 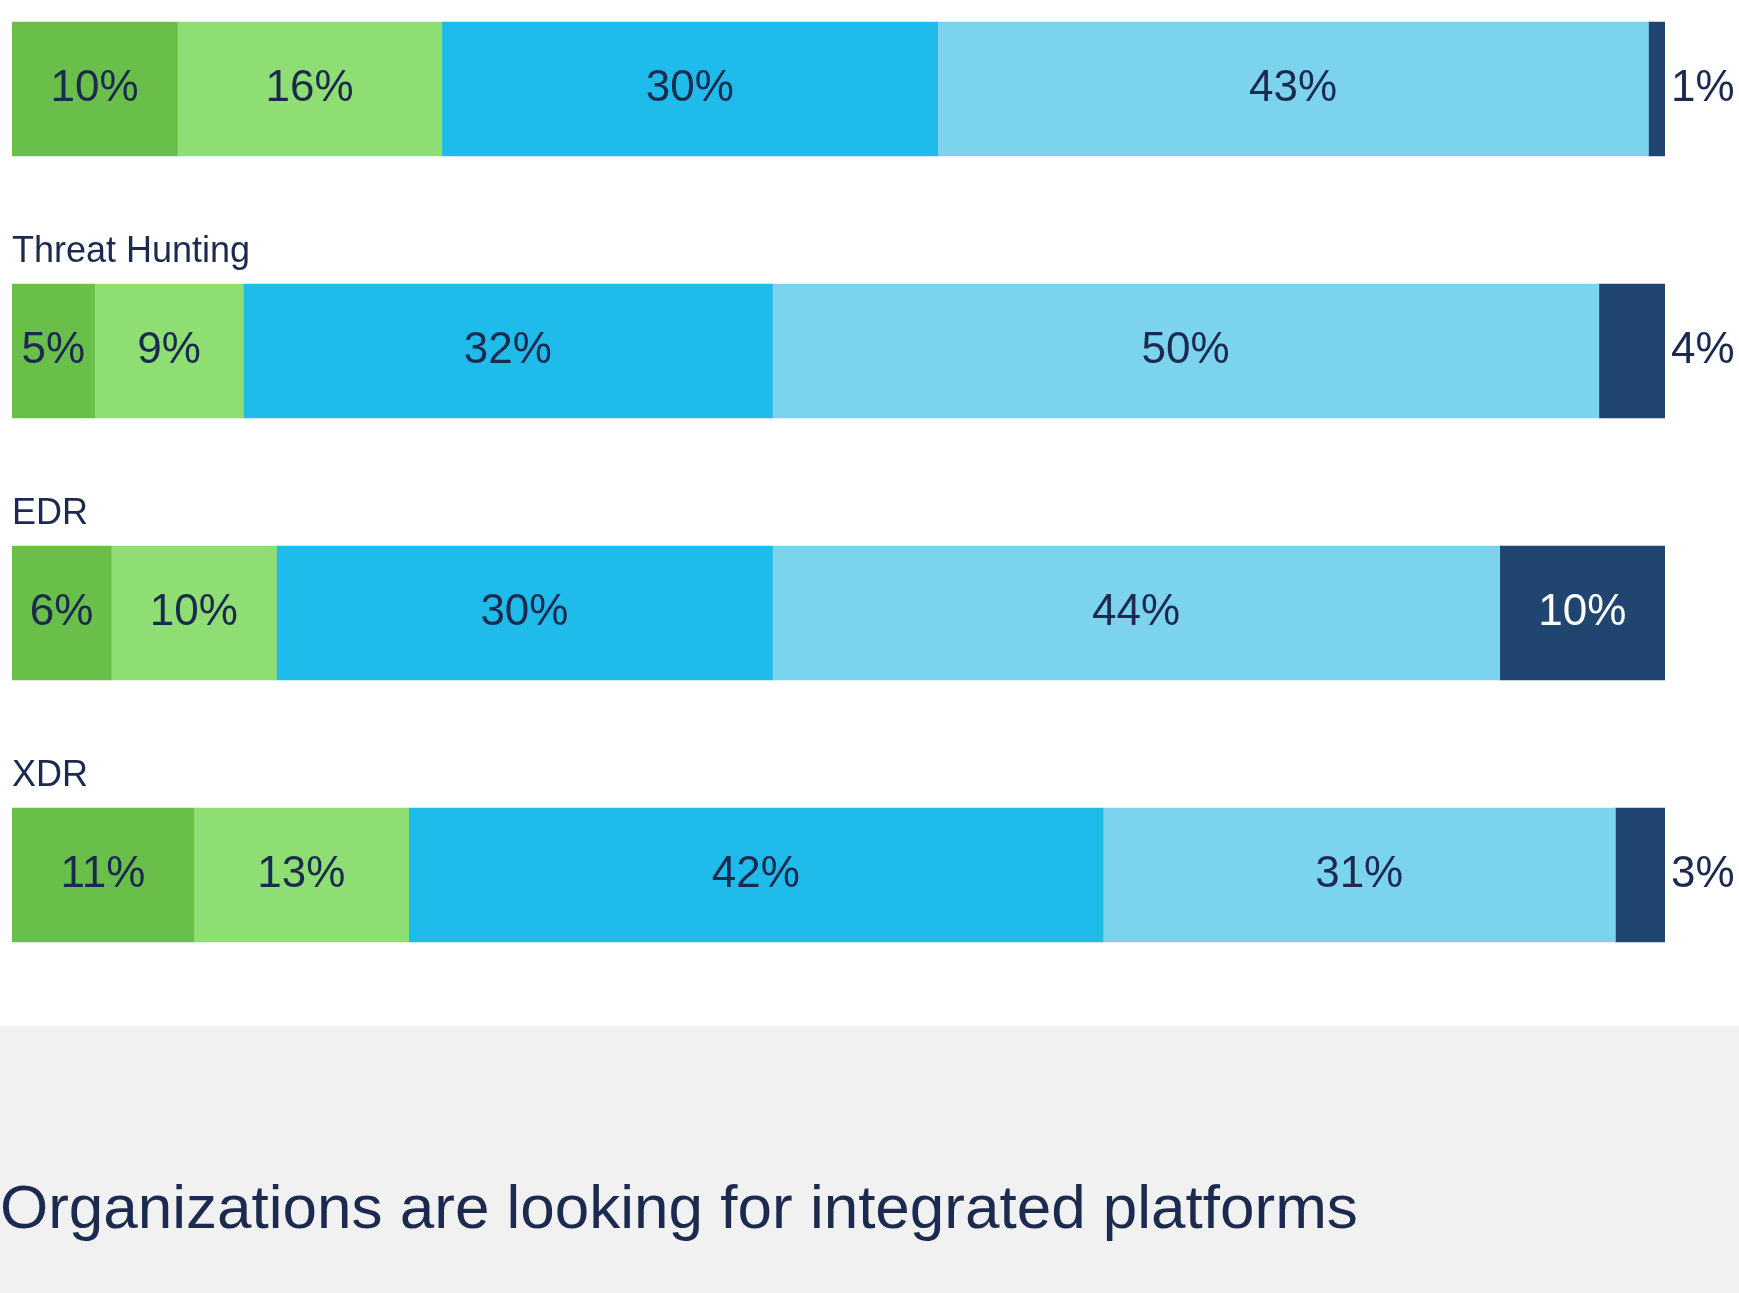 What do you see at coordinates (53, 348) in the screenshot?
I see `data-label: 5%` at bounding box center [53, 348].